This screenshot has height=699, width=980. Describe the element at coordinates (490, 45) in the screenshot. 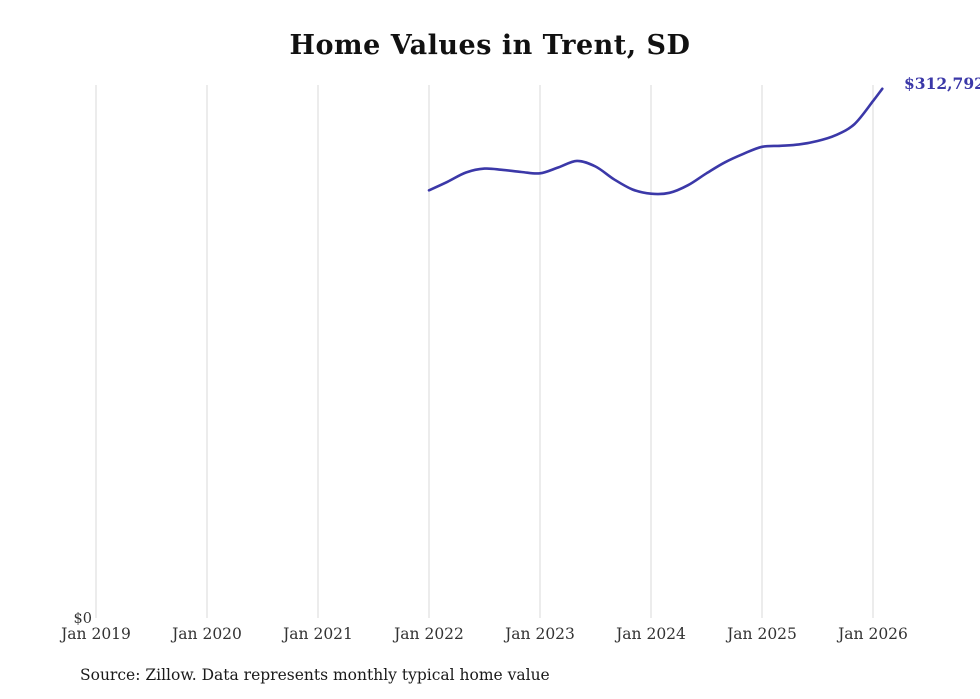

I see `chart-title: Home Values in Trent, SD` at that location.